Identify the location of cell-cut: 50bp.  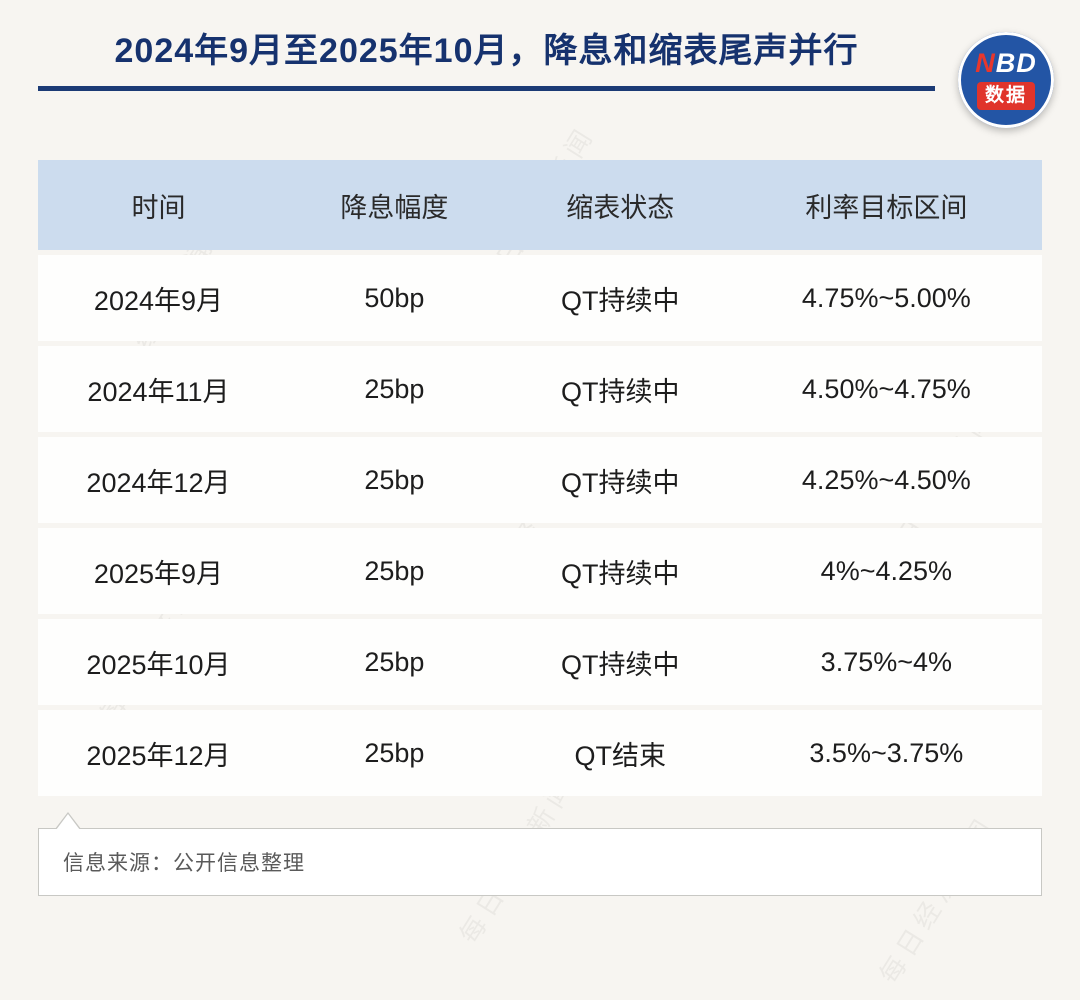
(394, 297).